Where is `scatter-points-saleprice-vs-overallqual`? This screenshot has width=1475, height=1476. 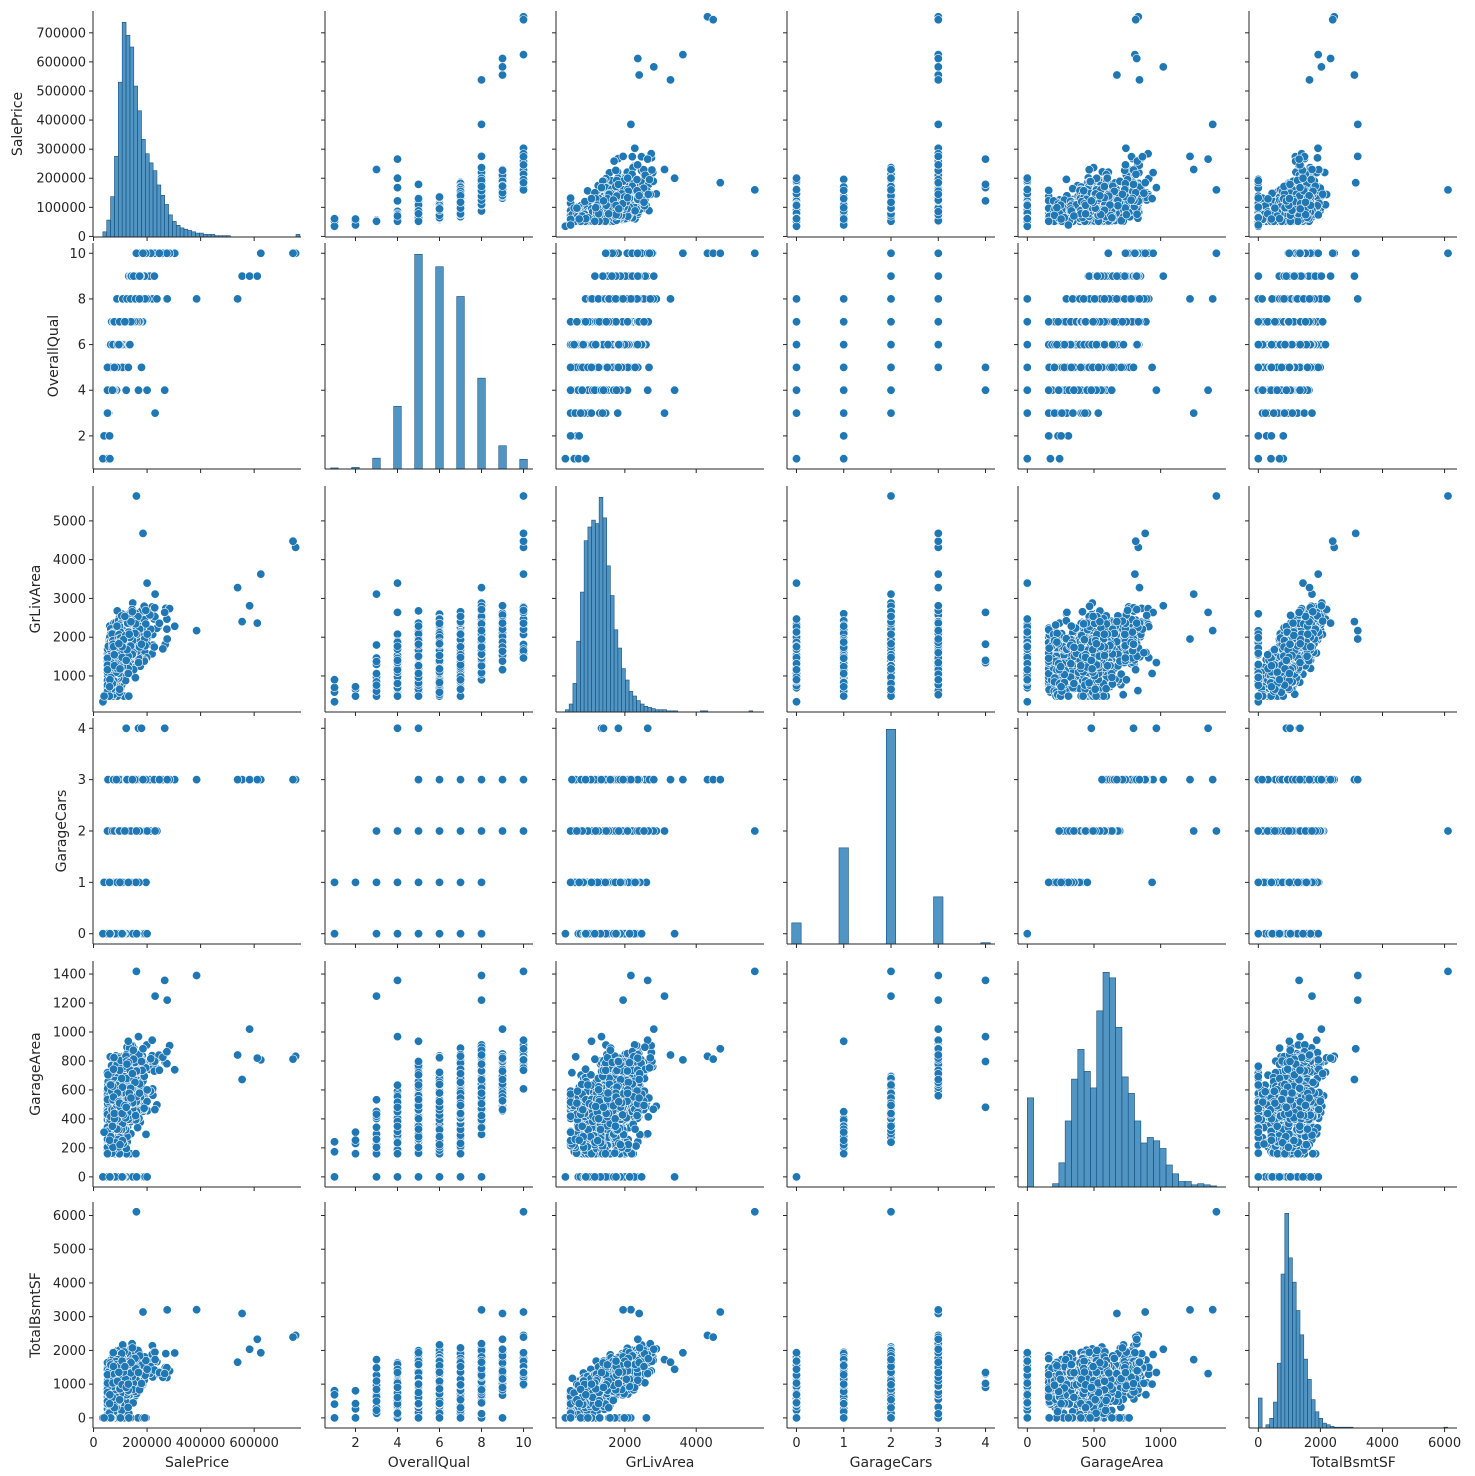
scatter-points-saleprice-vs-overallqual is located at coordinates (428, 122).